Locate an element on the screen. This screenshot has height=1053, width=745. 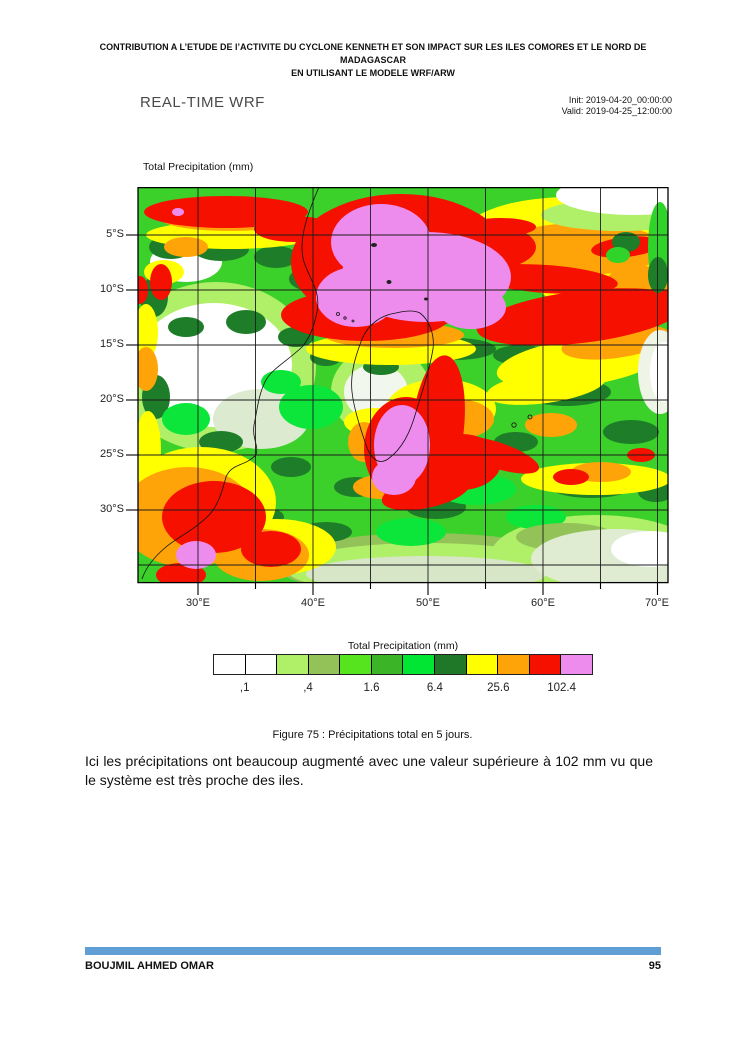
legend-colorbar is located at coordinates (403, 664).